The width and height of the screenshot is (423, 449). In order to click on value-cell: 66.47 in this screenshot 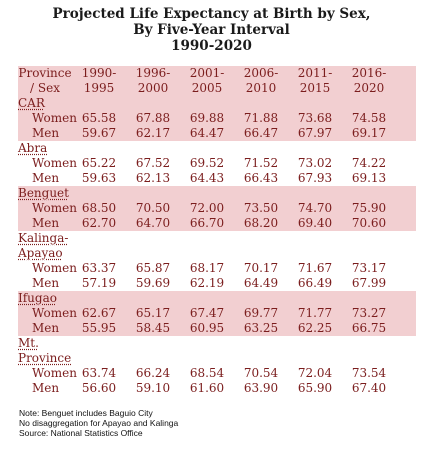, I will do `click(261, 133)`.